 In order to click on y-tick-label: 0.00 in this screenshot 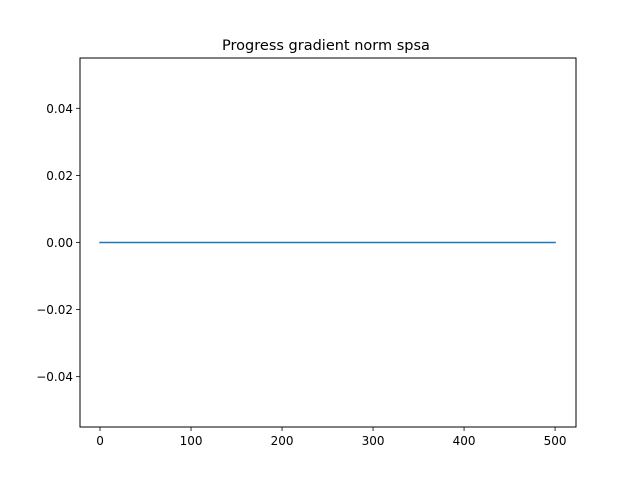, I will do `click(59, 243)`.